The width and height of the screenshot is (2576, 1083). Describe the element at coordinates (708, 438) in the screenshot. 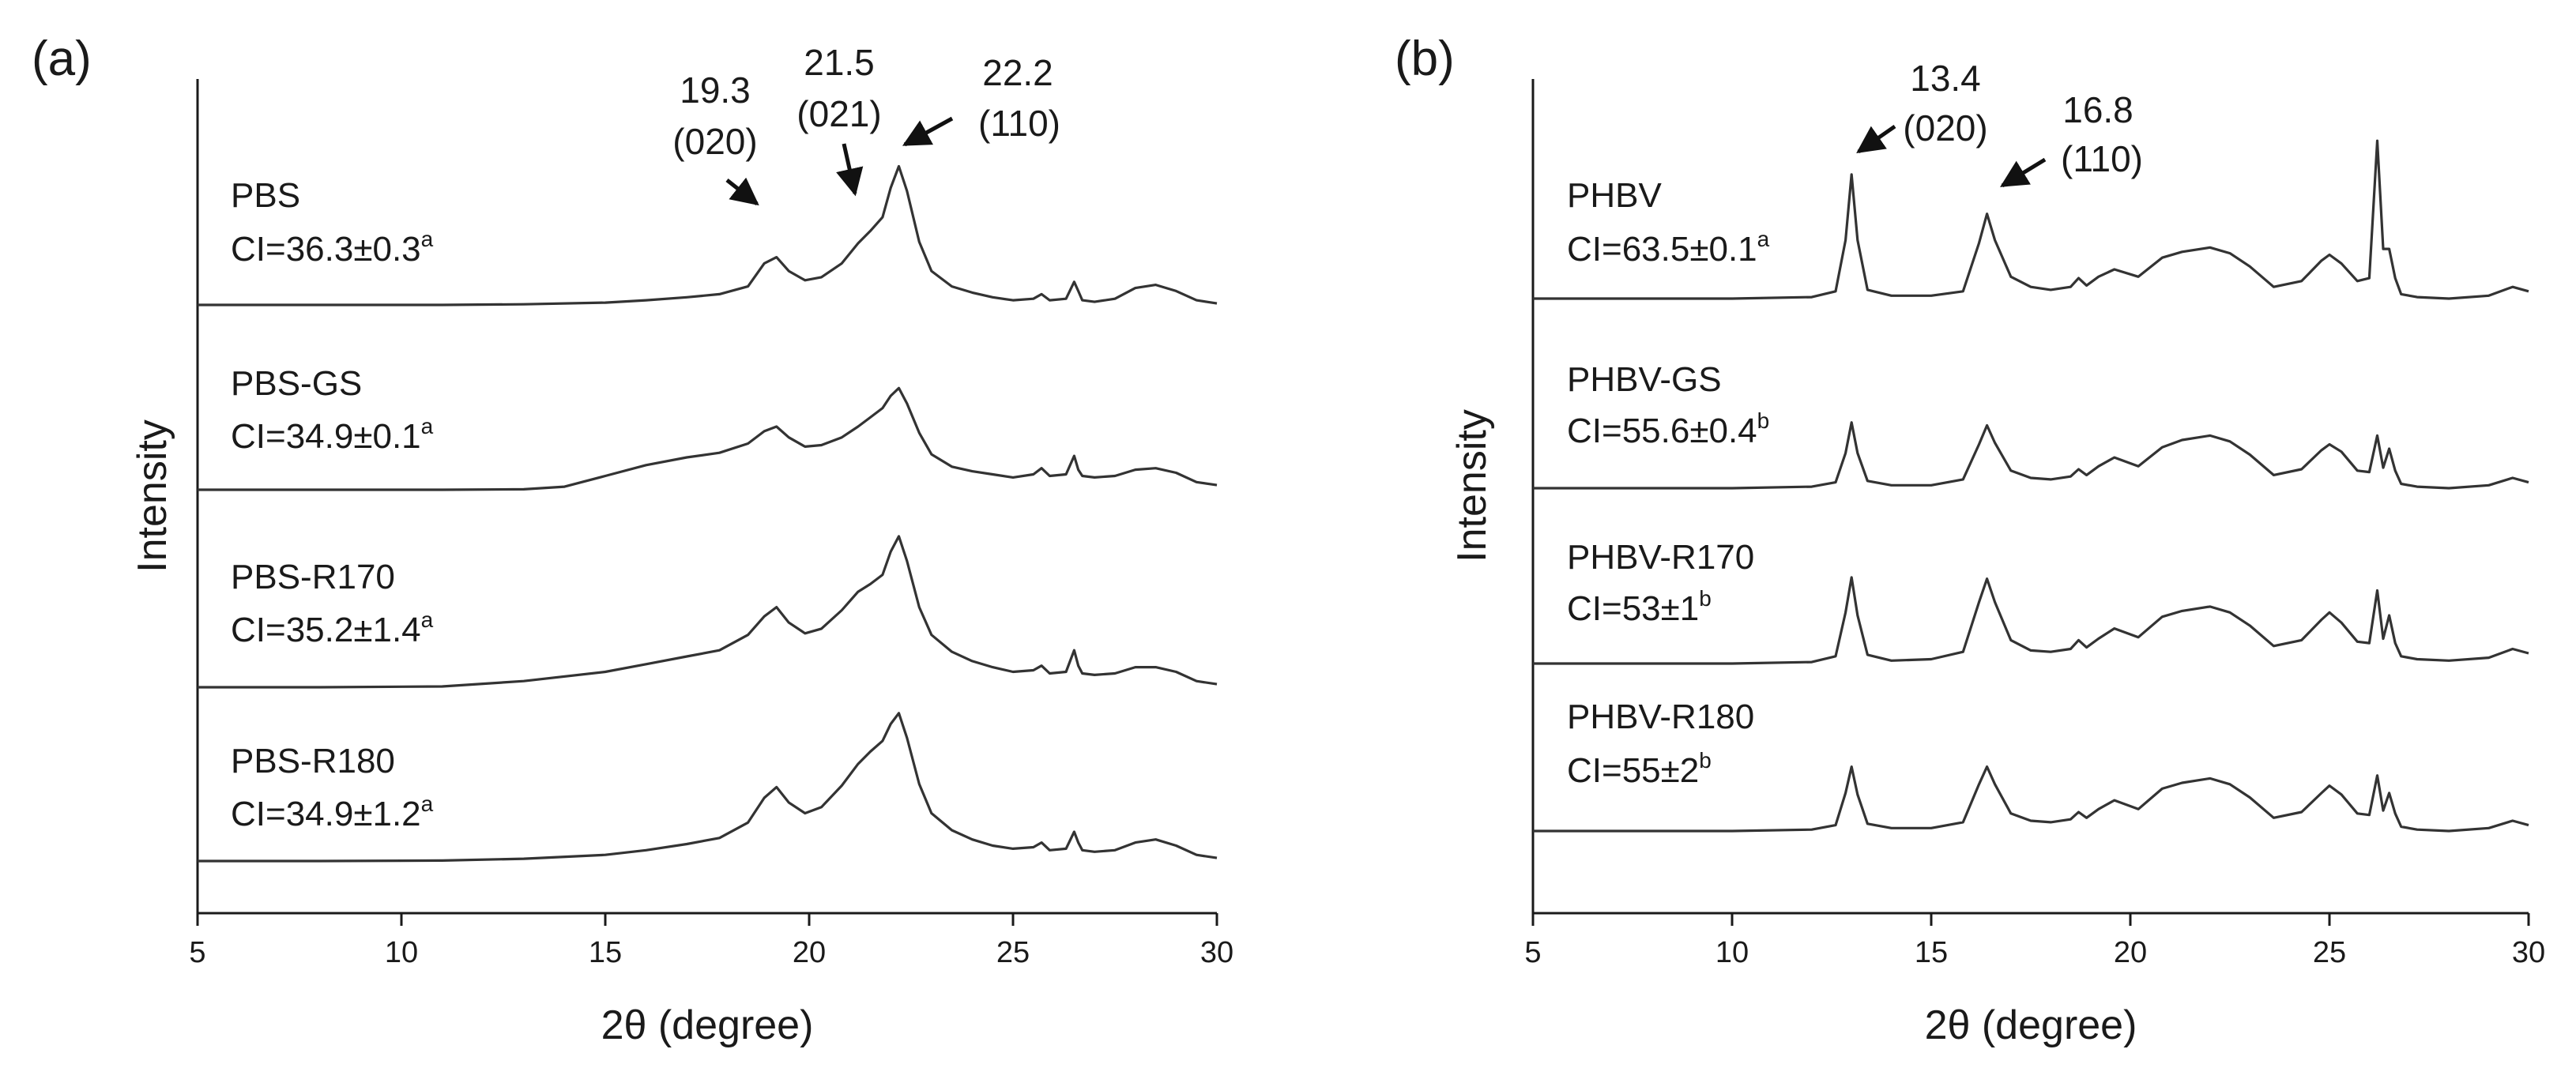

I see `series-line-pbs-gs` at that location.